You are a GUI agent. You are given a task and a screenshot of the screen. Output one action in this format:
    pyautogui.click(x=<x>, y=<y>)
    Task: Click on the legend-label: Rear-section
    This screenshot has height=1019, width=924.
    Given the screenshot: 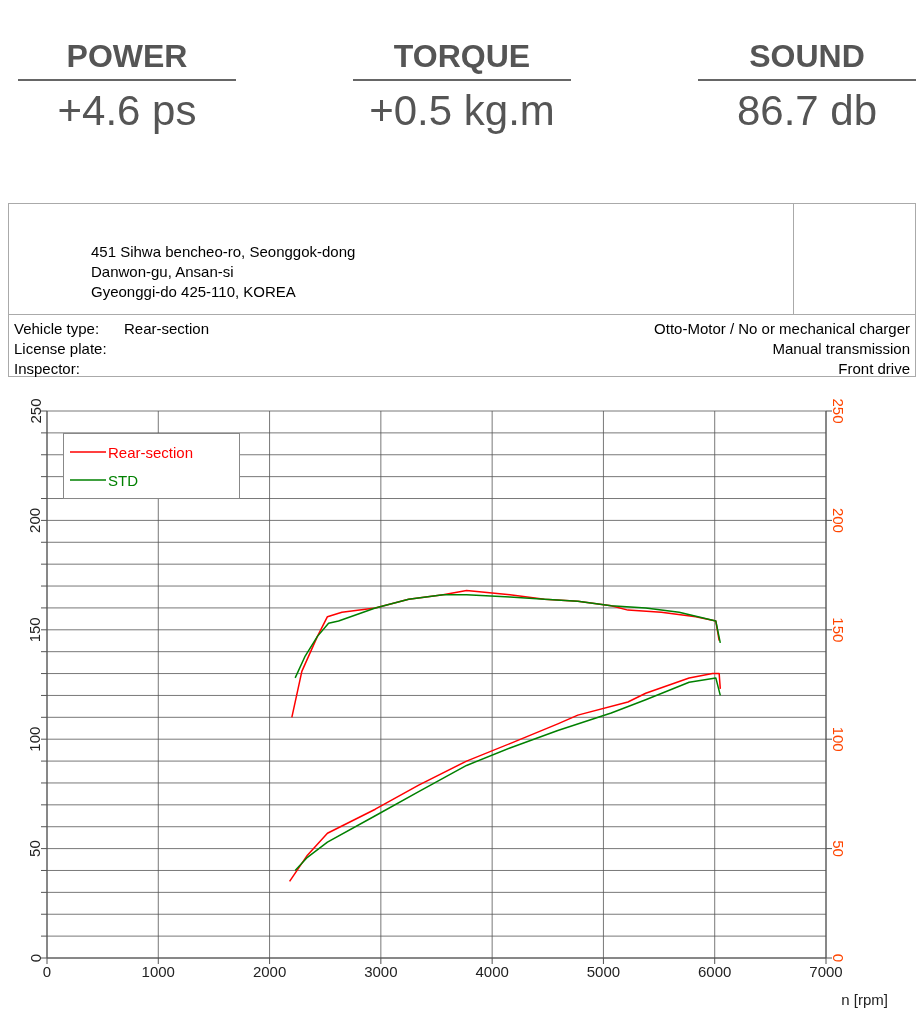 What is the action you would take?
    pyautogui.click(x=151, y=452)
    